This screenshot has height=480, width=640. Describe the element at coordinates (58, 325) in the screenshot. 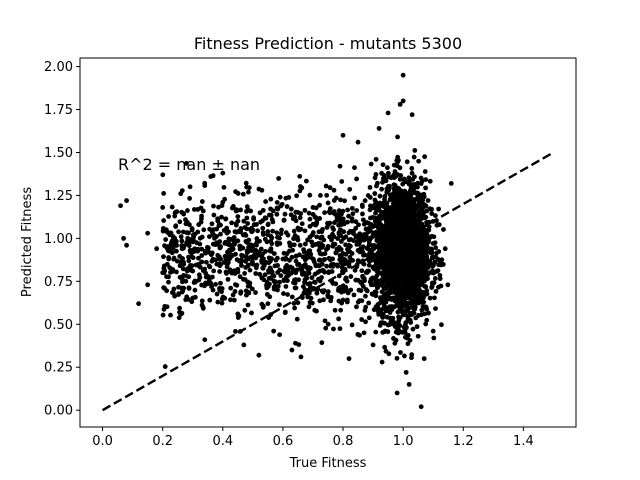

I see `y-tick-label: 0.50` at that location.